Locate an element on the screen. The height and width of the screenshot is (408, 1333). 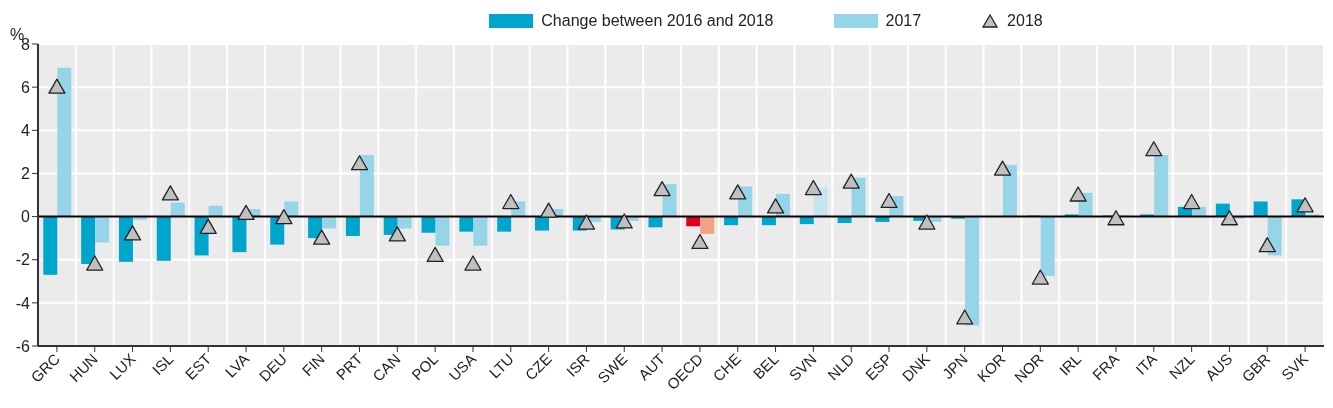
legend-label: Change between 2016 and 2018 is located at coordinates (657, 21).